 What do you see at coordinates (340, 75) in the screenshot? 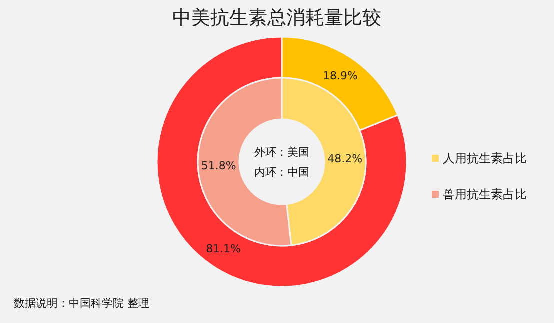
I see `data-label: 18.9%` at bounding box center [340, 75].